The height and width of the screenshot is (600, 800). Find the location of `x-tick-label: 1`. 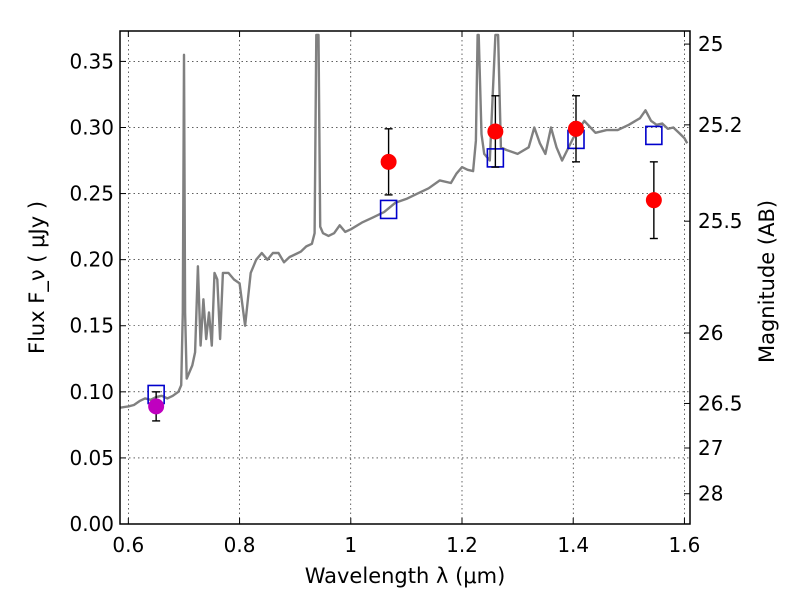

x-tick-label: 1 is located at coordinates (350, 545).